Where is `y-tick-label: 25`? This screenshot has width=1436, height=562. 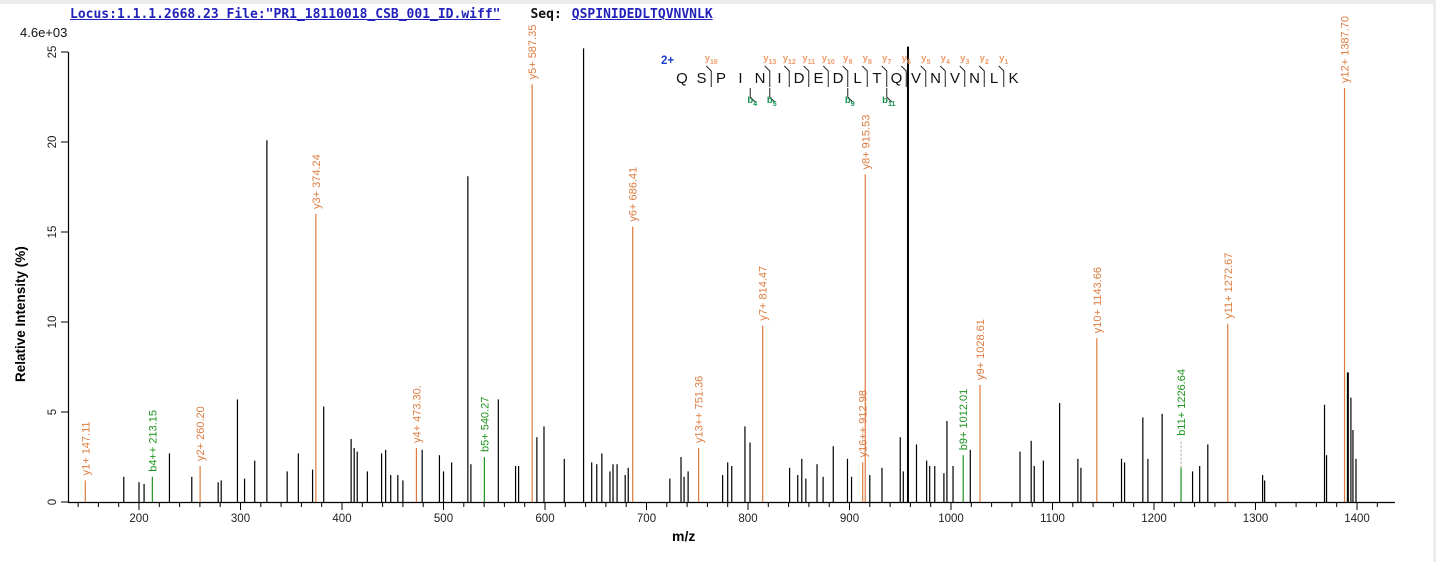 y-tick-label: 25 is located at coordinates (53, 52).